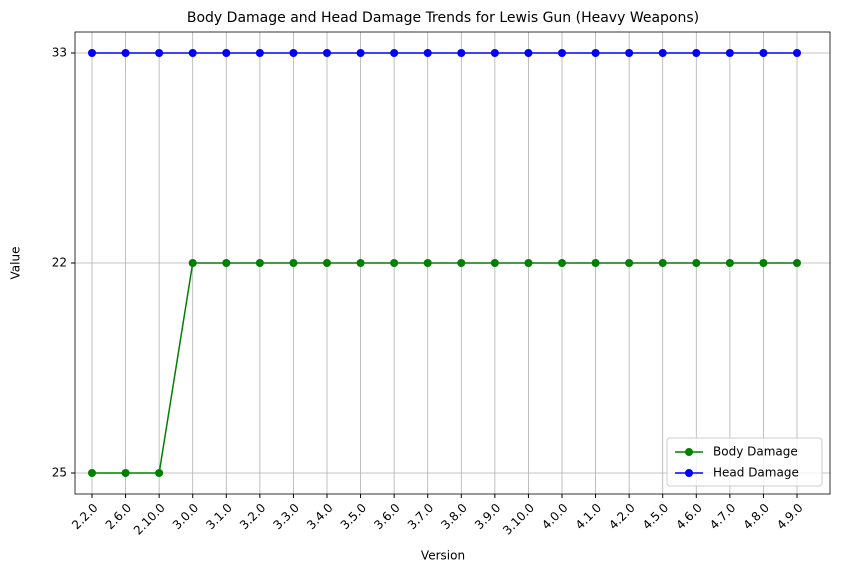 Image resolution: width=841 pixels, height=574 pixels. What do you see at coordinates (59, 263) in the screenshot?
I see `y-tick-label: 22` at bounding box center [59, 263].